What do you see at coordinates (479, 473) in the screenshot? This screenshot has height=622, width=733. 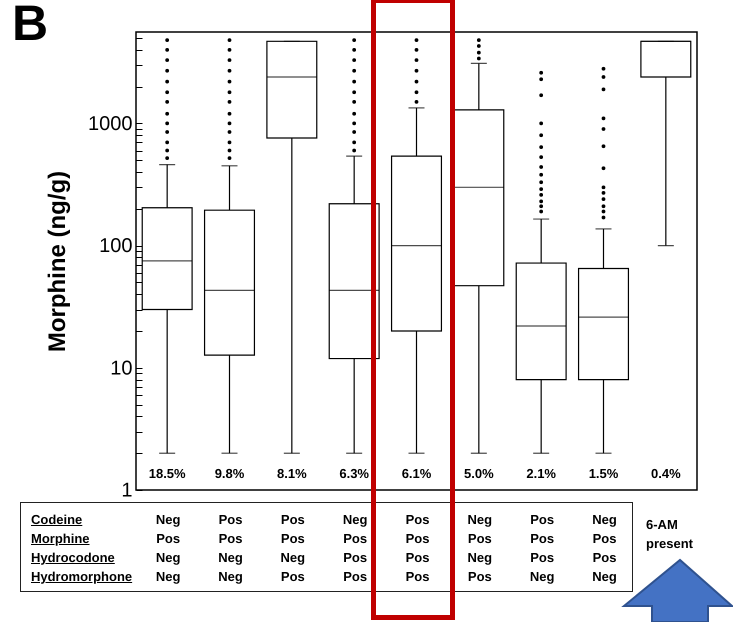 I see `x-tick-label: 5.0%` at bounding box center [479, 473].